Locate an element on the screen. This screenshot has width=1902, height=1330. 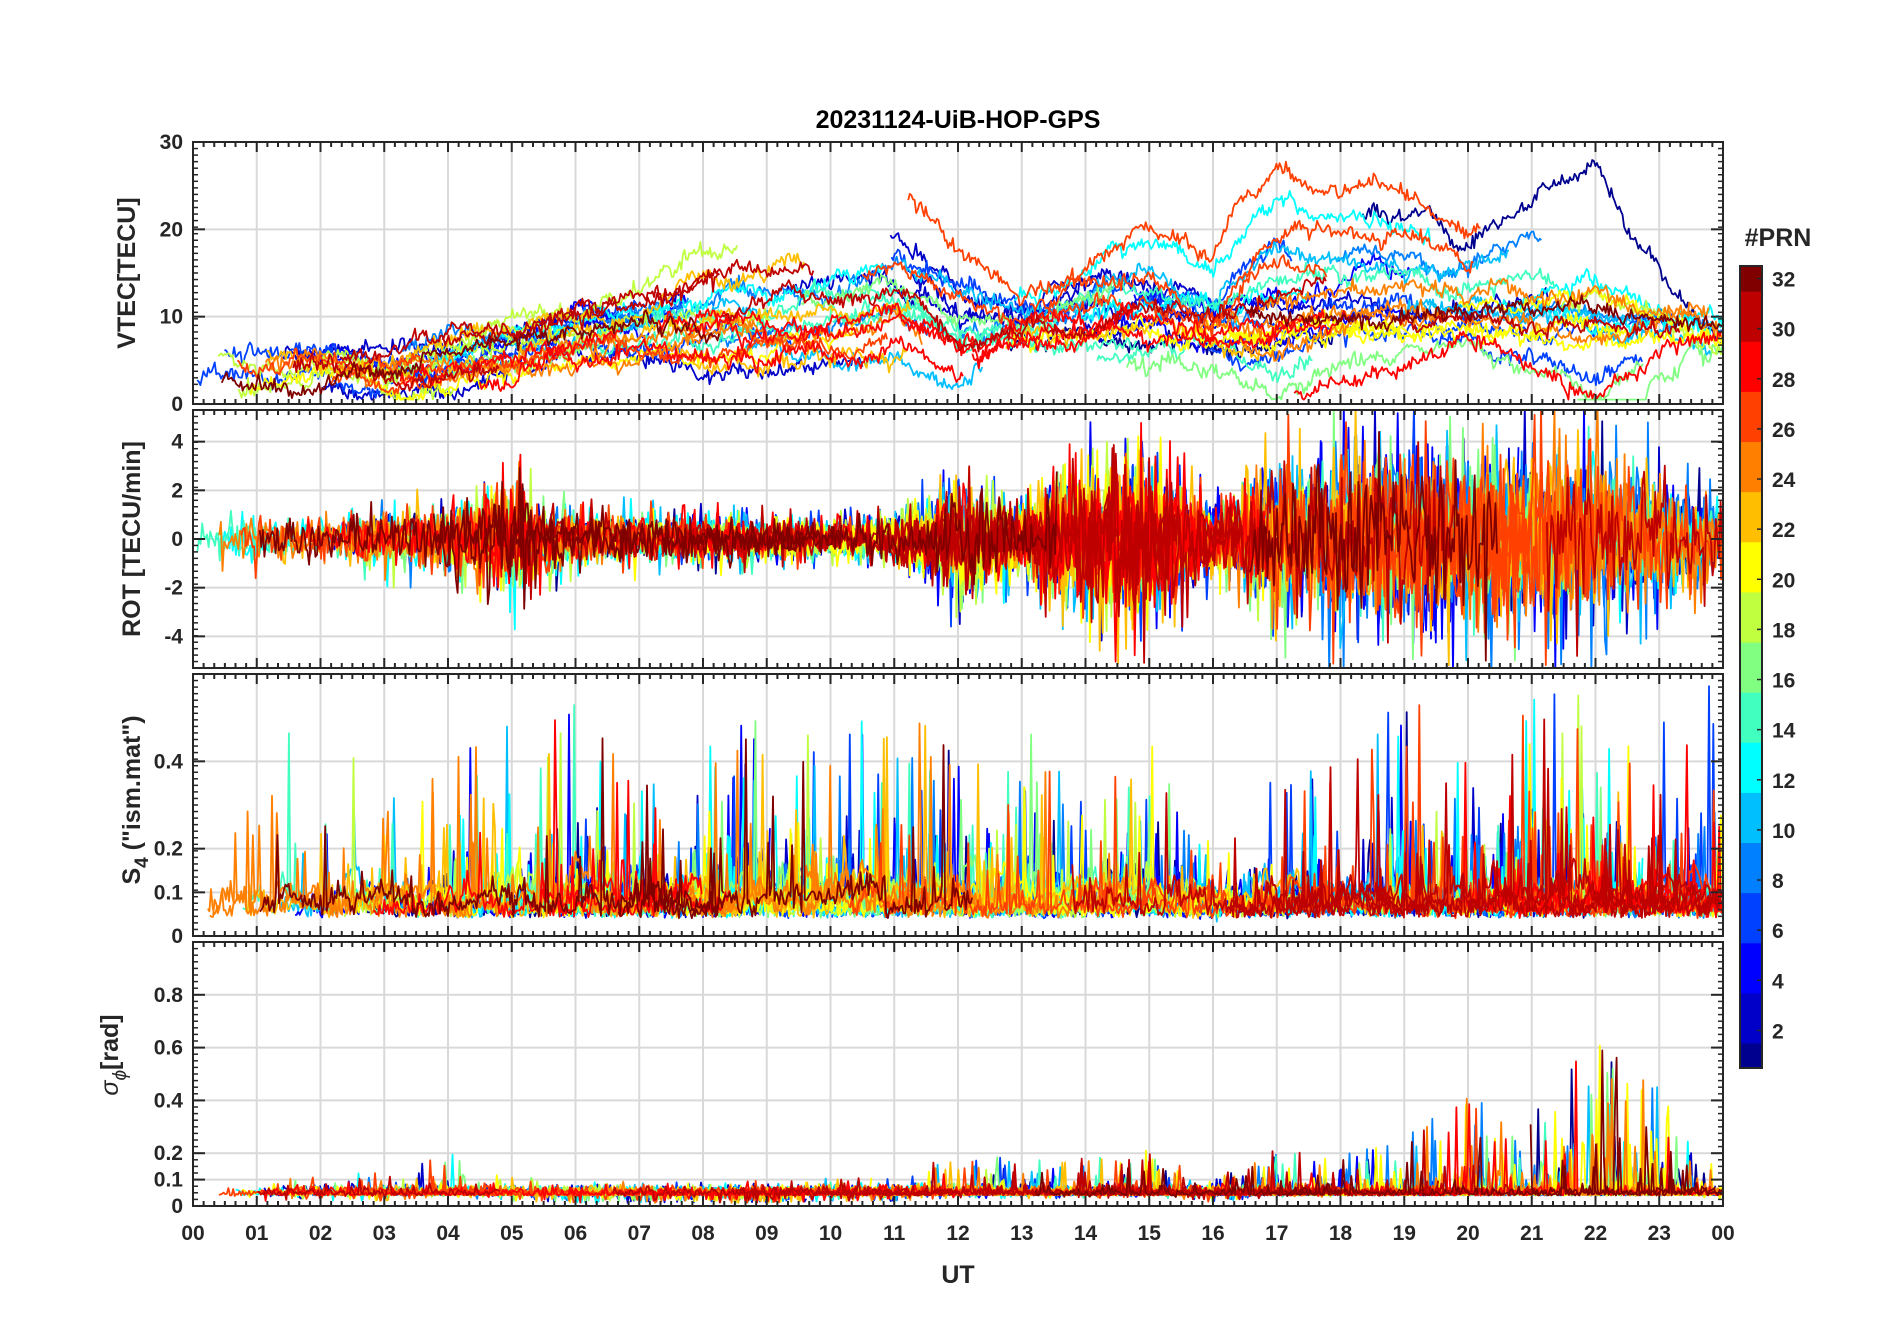
x-tick-label: 19 is located at coordinates (1404, 1233).